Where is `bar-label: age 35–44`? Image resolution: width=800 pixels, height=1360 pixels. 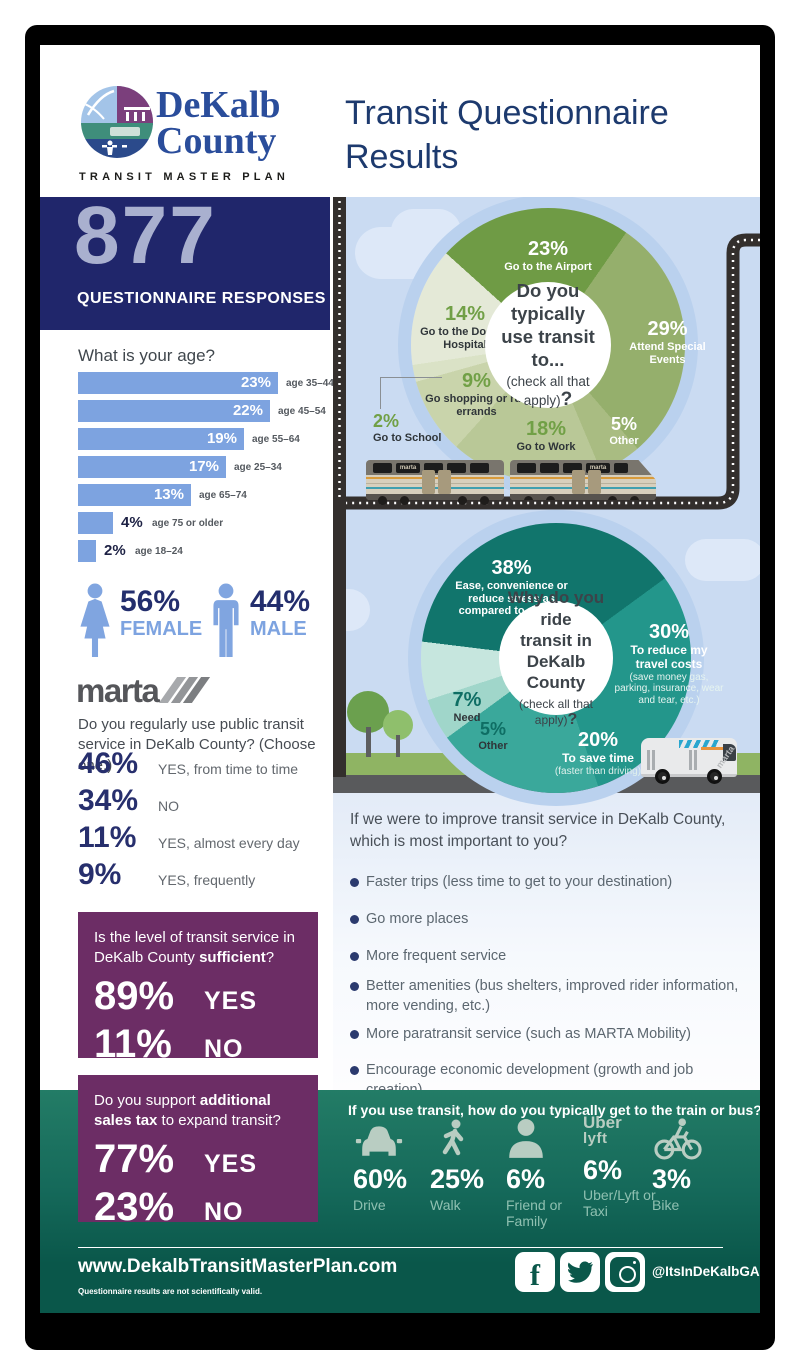
bar-label: age 35–44 is located at coordinates (310, 383).